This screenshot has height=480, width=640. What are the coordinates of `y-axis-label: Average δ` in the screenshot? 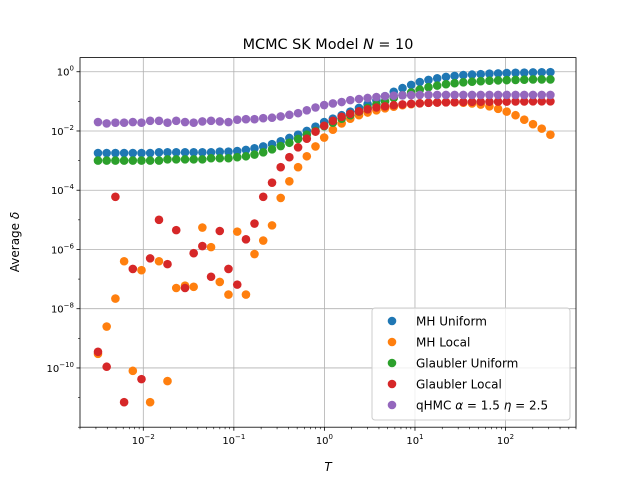 It's located at (15, 242).